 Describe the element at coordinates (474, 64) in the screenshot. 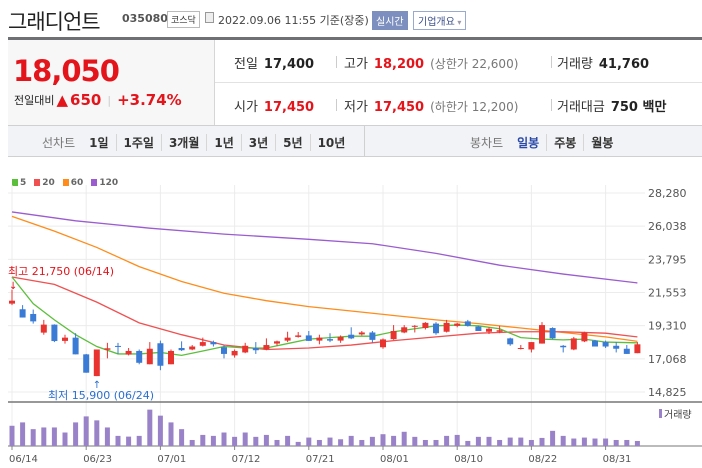

I see `upper-limit: (상한가 22,600)` at that location.